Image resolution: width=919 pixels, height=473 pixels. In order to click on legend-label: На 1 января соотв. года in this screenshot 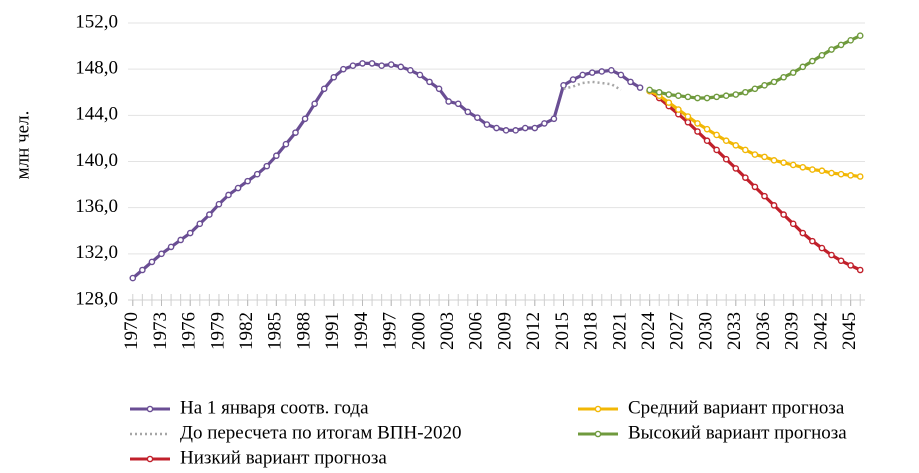, I will do `click(274, 407)`.